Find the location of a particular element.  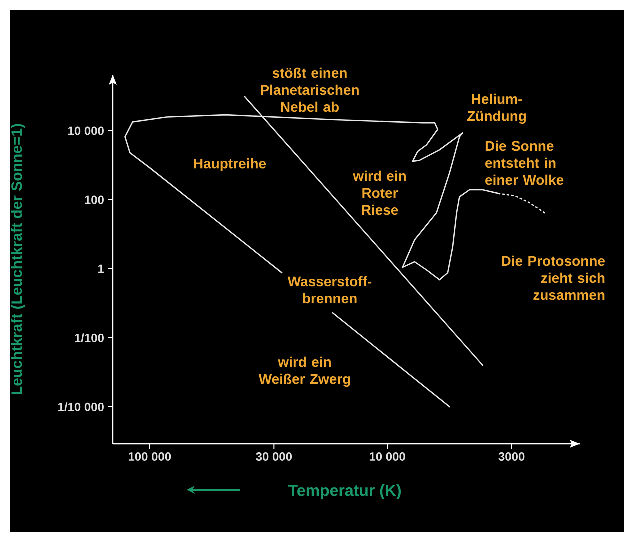

annotation: Wasserstoff-brennen is located at coordinates (330, 290).